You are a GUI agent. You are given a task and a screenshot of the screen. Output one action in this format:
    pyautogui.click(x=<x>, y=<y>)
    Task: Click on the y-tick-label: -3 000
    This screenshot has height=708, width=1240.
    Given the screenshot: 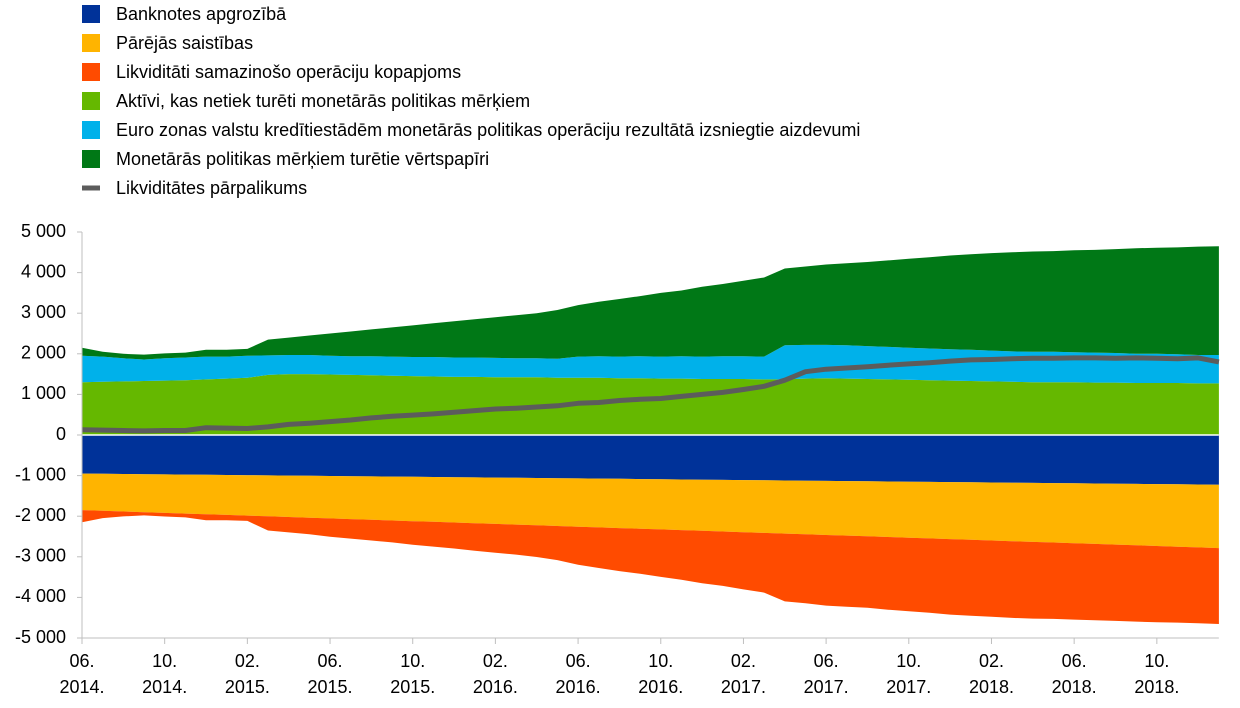 What is the action you would take?
    pyautogui.click(x=40, y=556)
    